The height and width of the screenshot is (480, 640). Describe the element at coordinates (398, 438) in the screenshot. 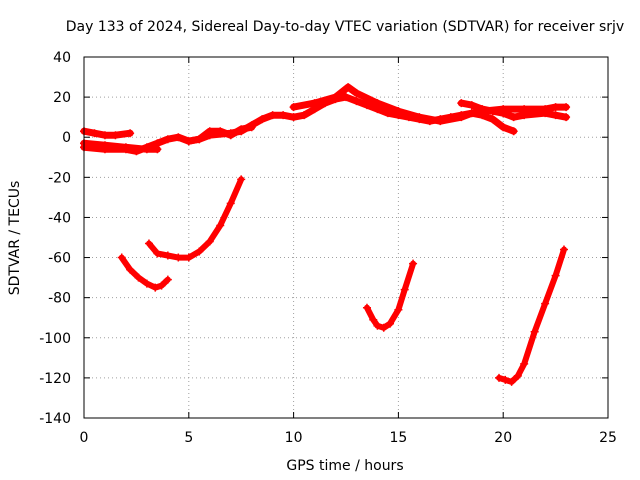

I see `x-tick-label: 15` at that location.